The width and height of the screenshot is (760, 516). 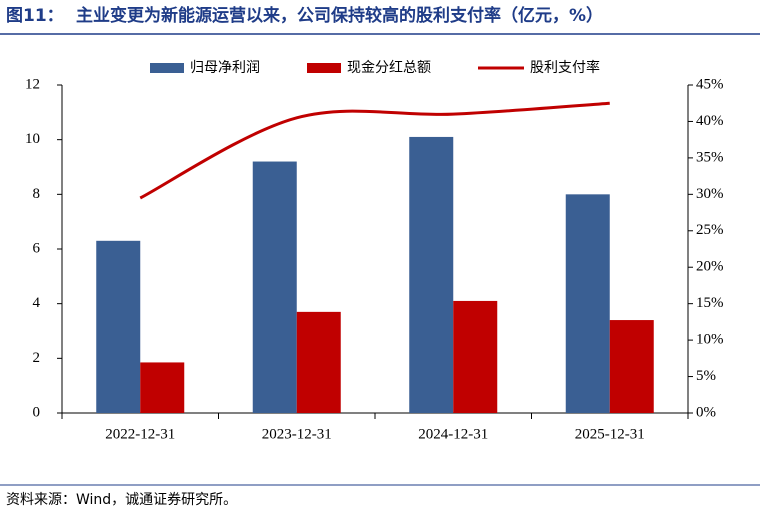 I want to click on line-series, so click(x=374, y=150).